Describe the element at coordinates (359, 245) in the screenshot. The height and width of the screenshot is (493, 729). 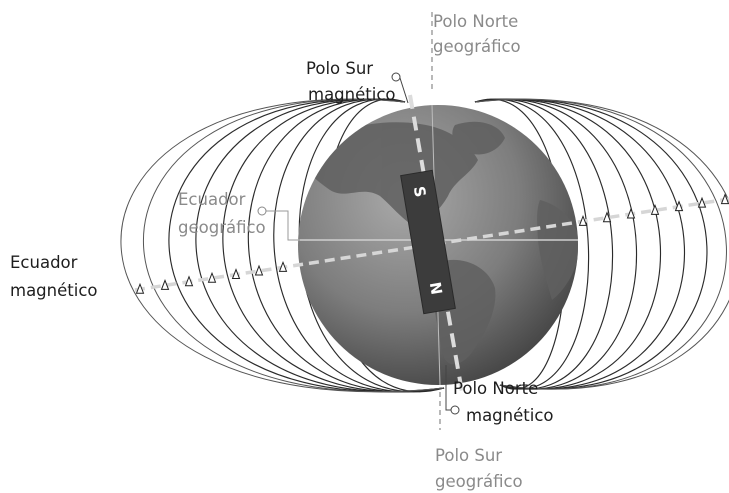
I see `field-line-left` at that location.